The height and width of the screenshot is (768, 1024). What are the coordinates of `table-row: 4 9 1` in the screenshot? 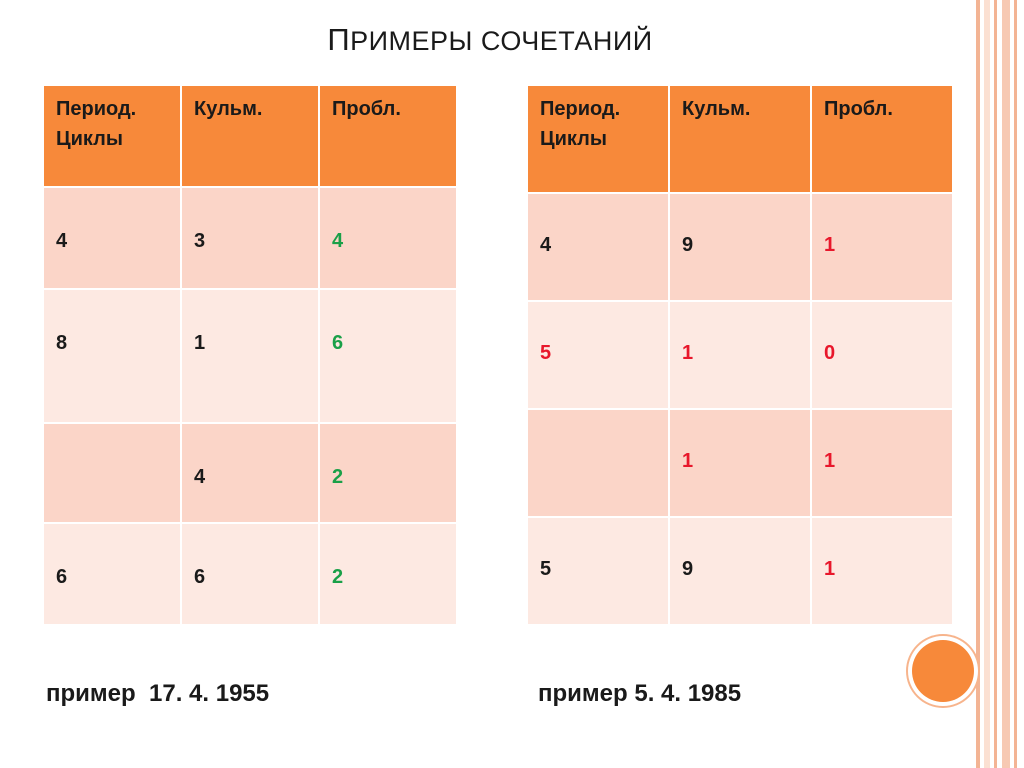 It's located at (740, 247).